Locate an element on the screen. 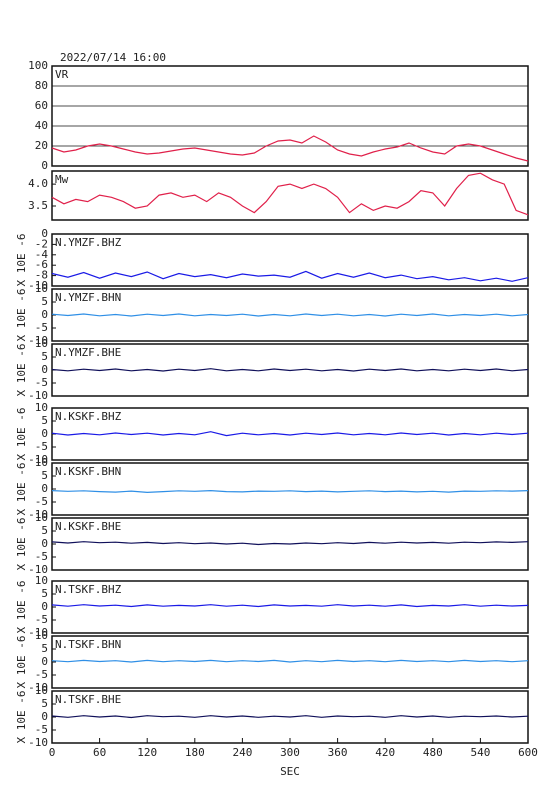 Image resolution: width=554 pixels, height=785 pixels. x-tick-label: 360 is located at coordinates (338, 752).